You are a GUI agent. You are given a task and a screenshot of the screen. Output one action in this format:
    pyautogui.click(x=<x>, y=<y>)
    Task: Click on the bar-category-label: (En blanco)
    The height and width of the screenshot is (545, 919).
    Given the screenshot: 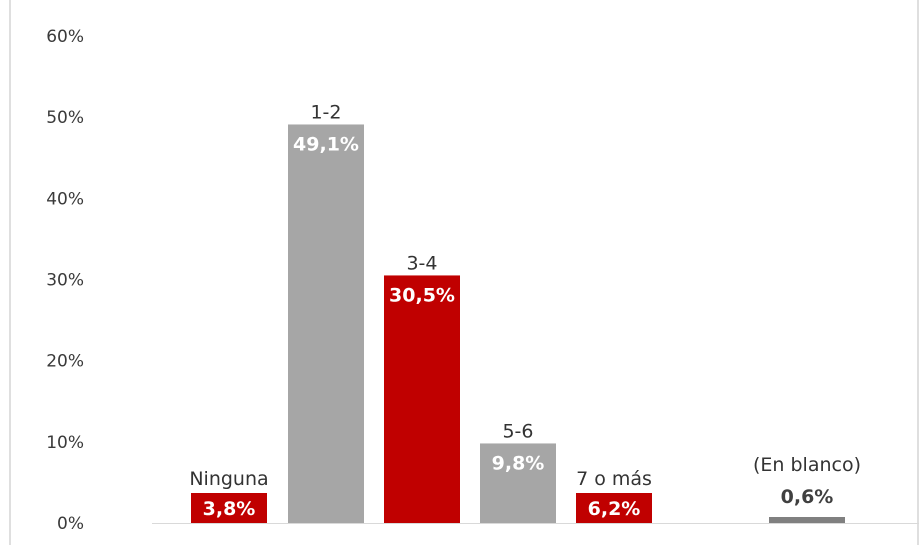 What is the action you would take?
    pyautogui.click(x=807, y=465)
    